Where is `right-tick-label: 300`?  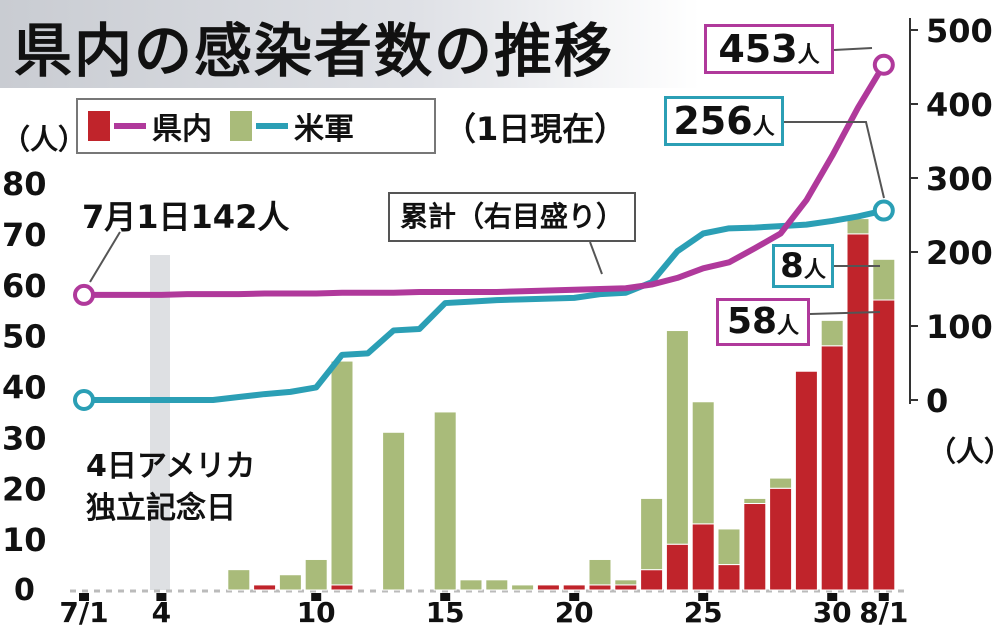 right-tick-label: 300 is located at coordinates (959, 179).